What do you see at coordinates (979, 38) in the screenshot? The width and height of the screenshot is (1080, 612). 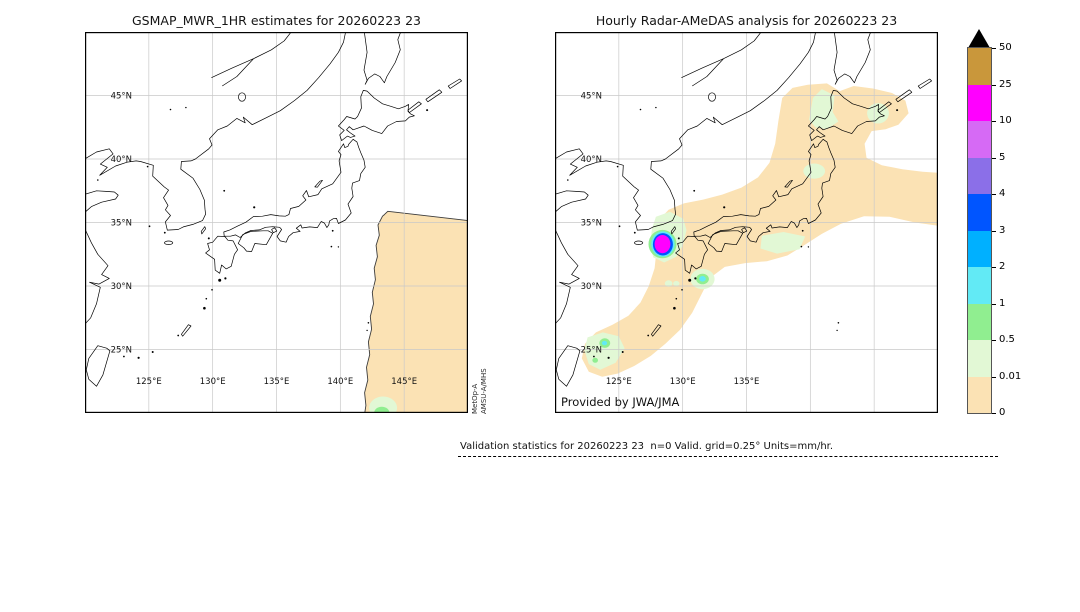 I see `colorbar-overflow-triangle` at bounding box center [979, 38].